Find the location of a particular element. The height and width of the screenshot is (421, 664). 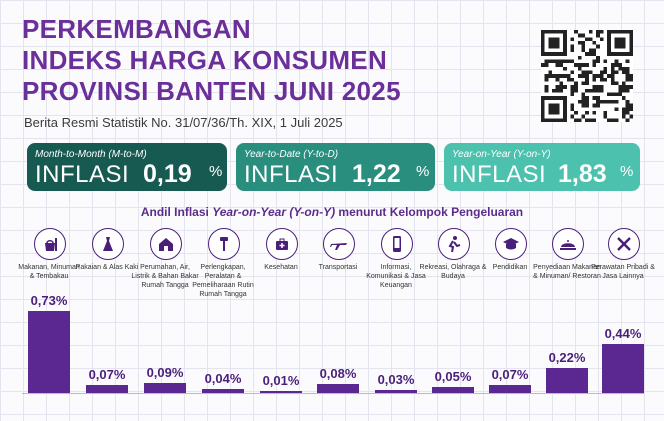

bar-value-label: 0,05% is located at coordinates (453, 376).